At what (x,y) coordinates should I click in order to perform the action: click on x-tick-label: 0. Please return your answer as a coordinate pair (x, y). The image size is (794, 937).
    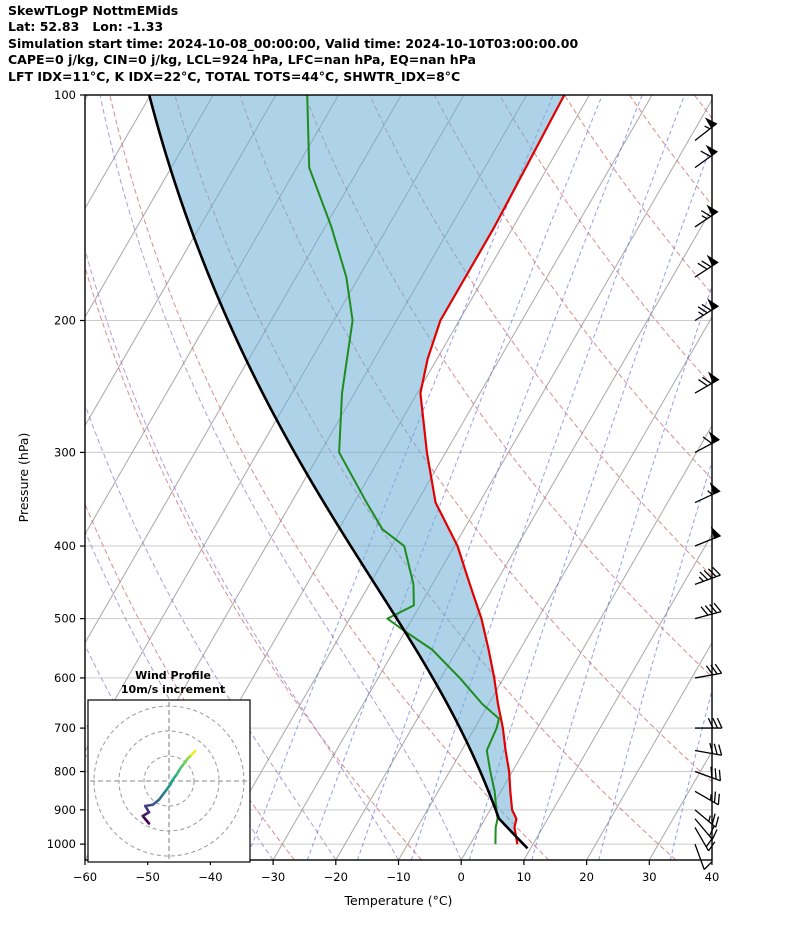
    Looking at the image, I should click on (461, 877).